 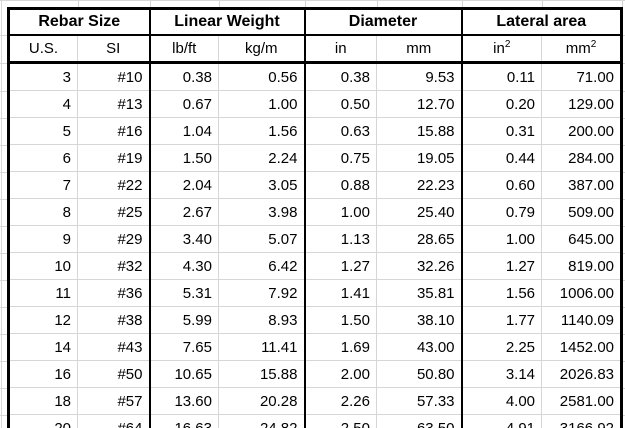 What do you see at coordinates (502, 266) in the screenshot?
I see `cell-in2: 1.27` at bounding box center [502, 266].